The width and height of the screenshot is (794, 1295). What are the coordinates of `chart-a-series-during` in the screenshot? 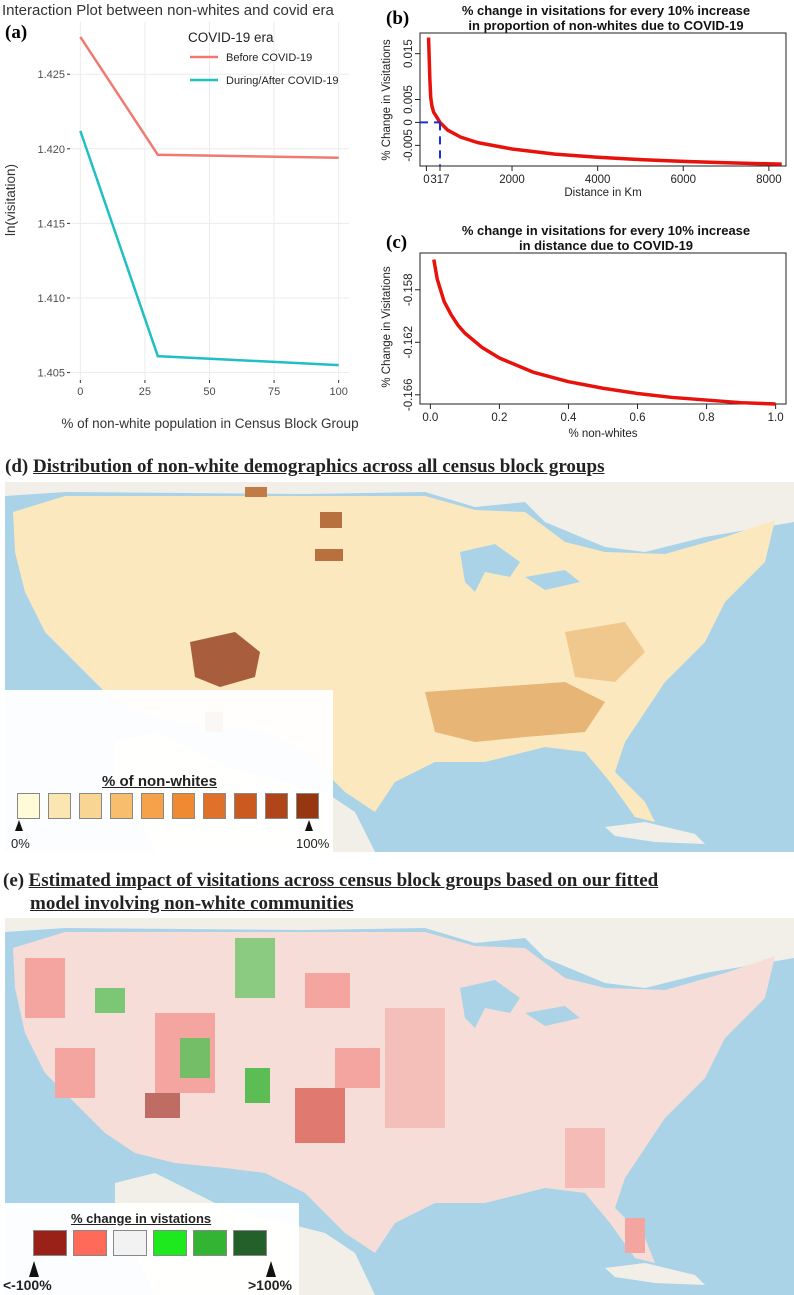 It's located at (209, 248).